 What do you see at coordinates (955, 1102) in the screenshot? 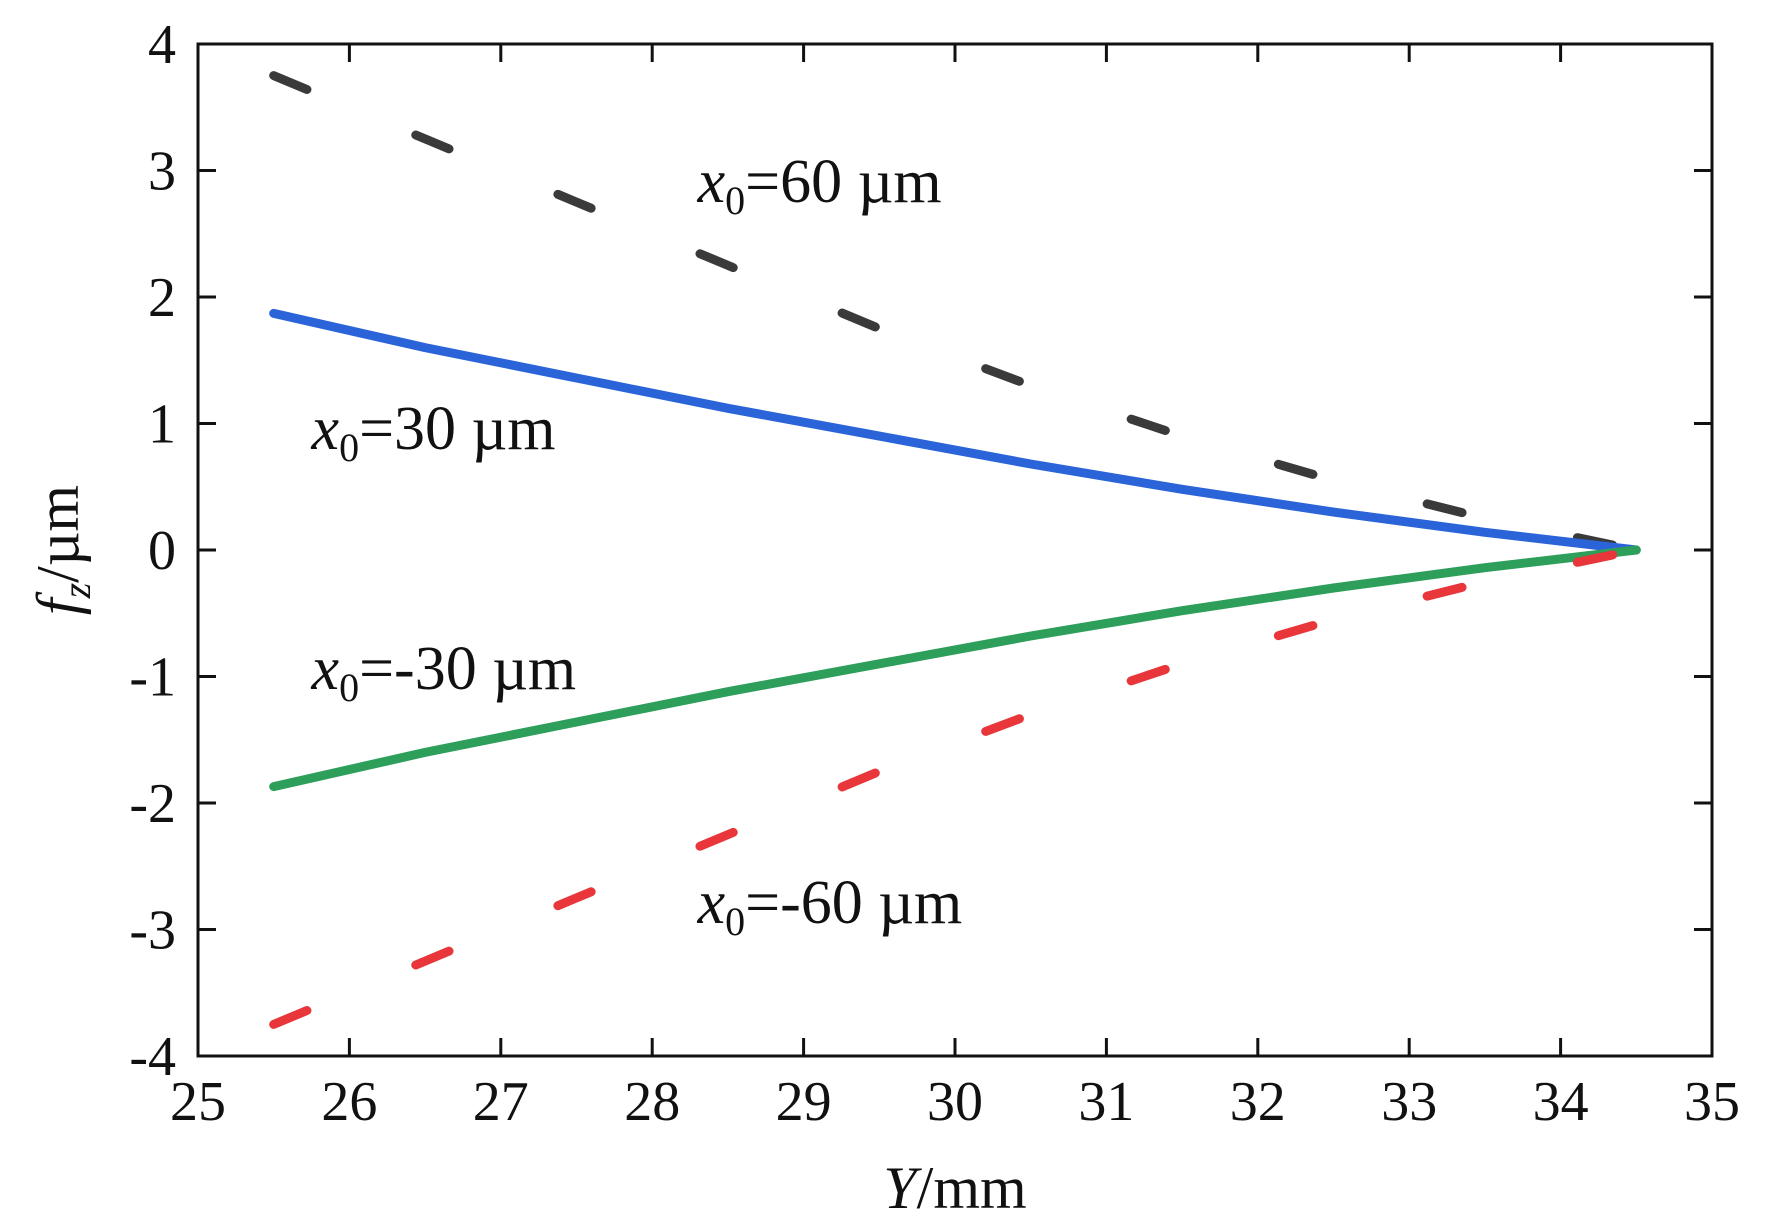
I see `x-tick-label: 30` at bounding box center [955, 1102].